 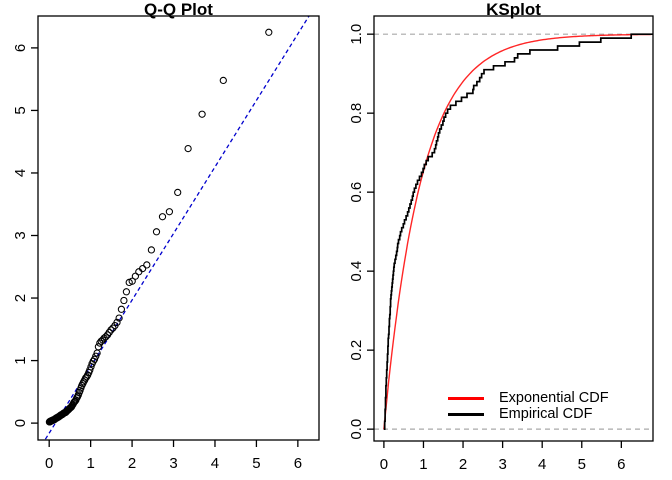 What do you see at coordinates (356, 271) in the screenshot?
I see `svg-text: 0.4` at bounding box center [356, 271].